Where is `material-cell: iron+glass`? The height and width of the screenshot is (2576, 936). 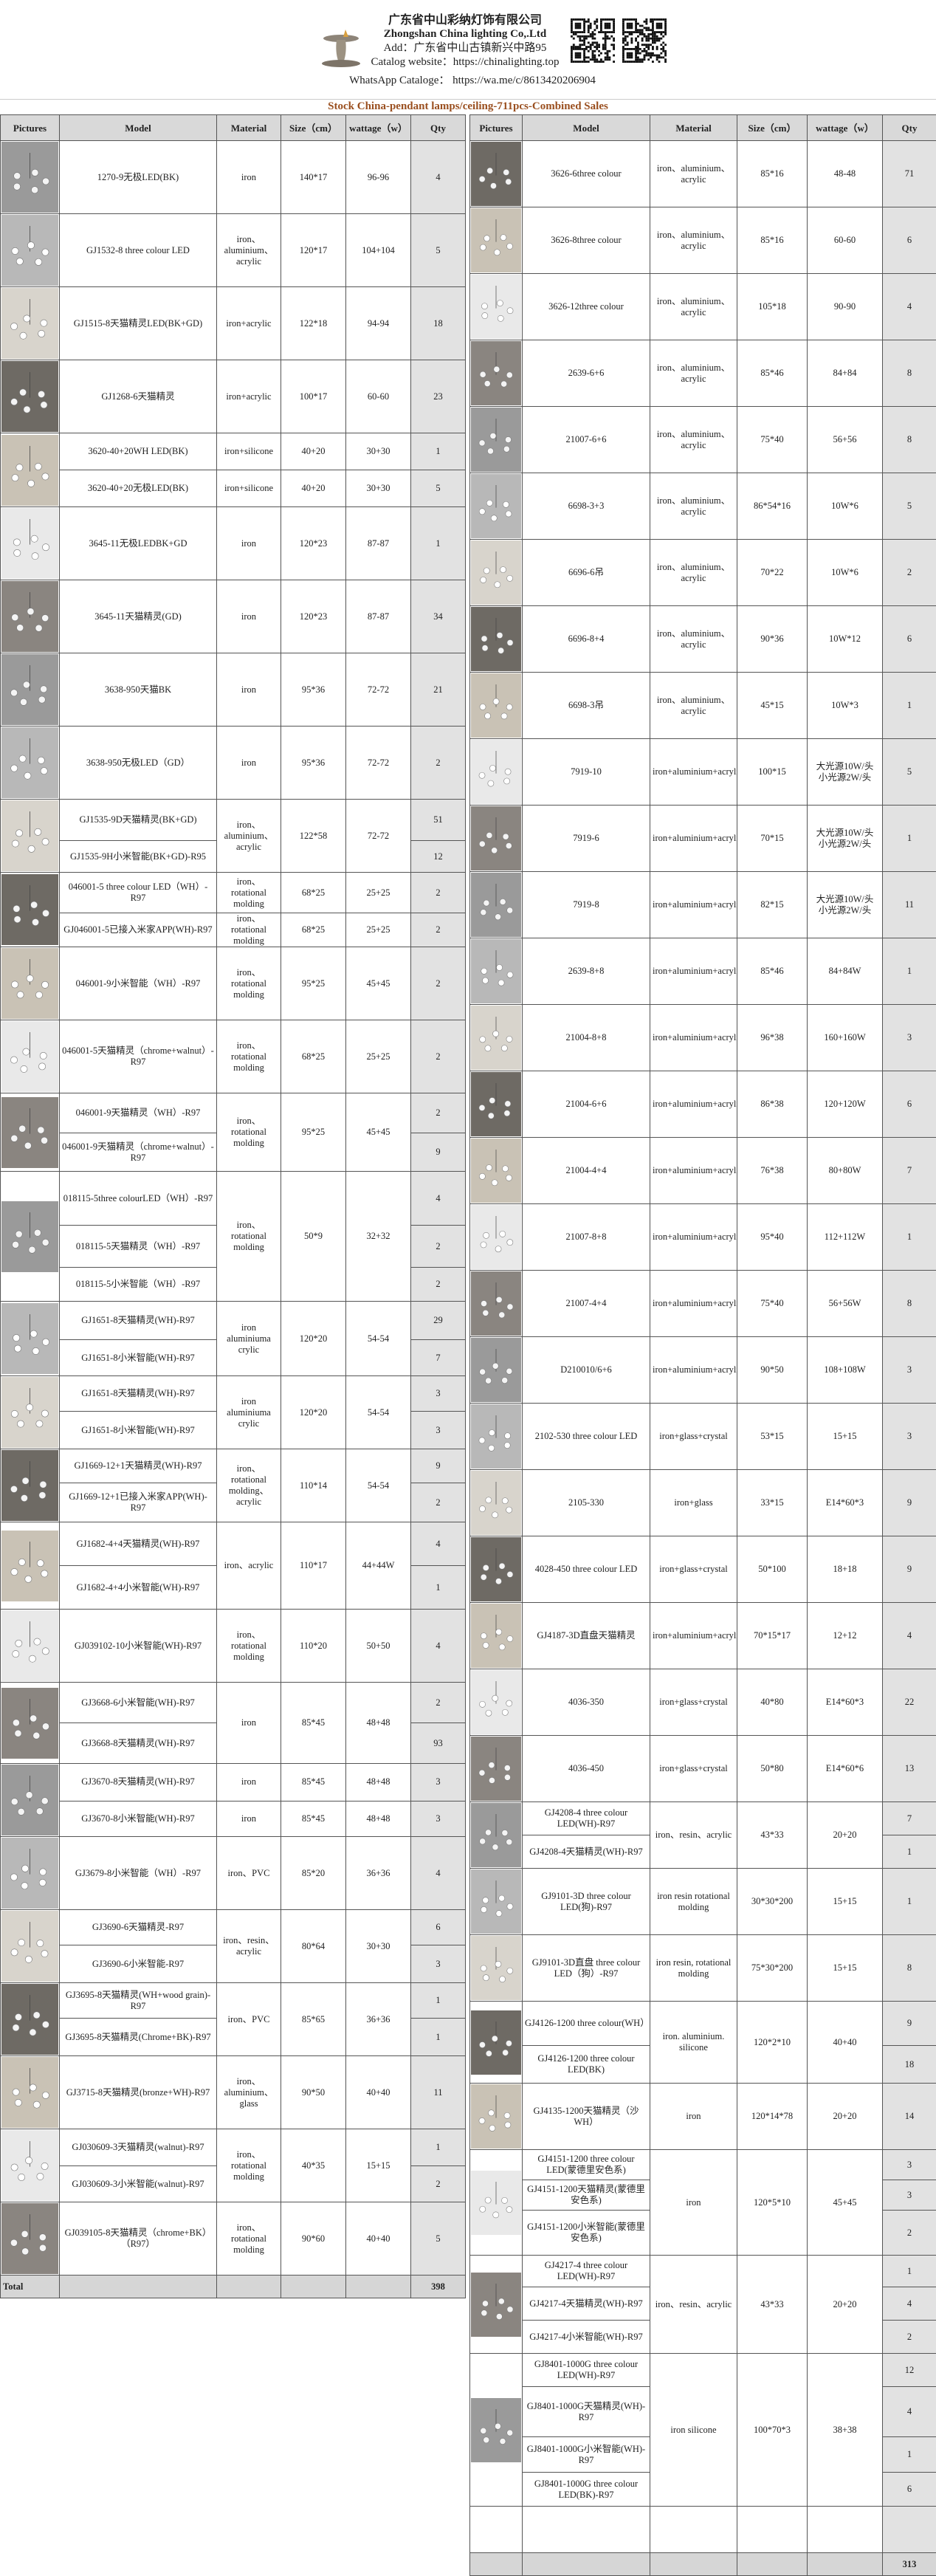
material-cell: iron+glass is located at coordinates (693, 1503).